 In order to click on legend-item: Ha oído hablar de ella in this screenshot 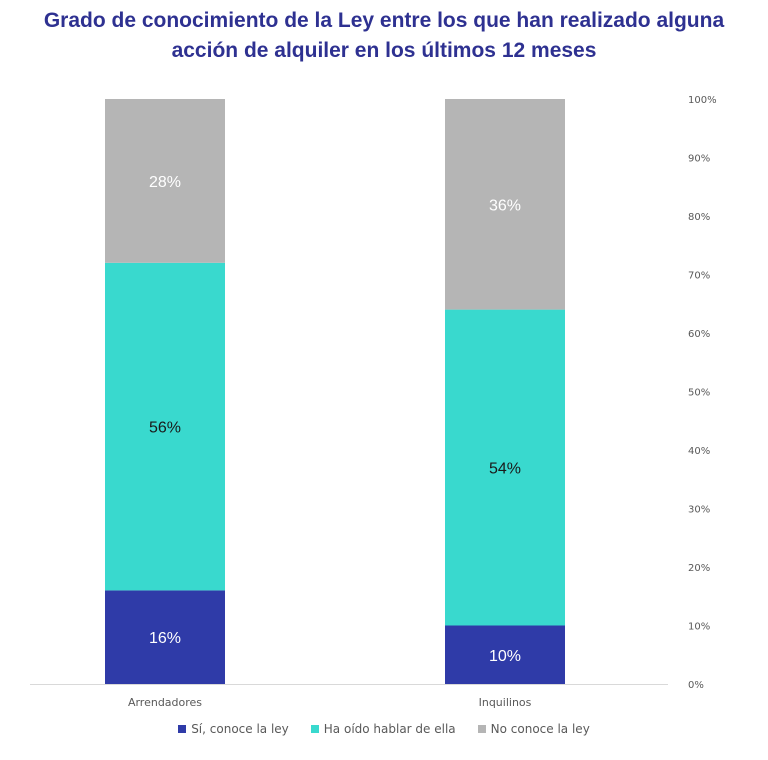, I will do `click(383, 729)`.